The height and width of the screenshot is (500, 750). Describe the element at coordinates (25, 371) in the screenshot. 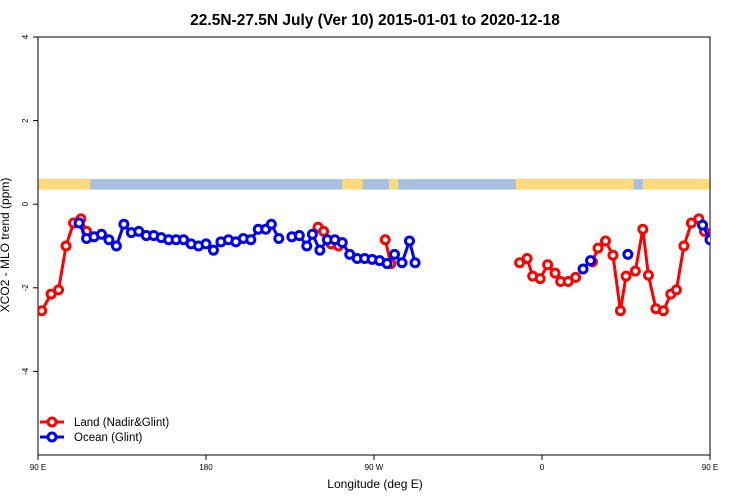

I see `y-tick-label: -4` at that location.